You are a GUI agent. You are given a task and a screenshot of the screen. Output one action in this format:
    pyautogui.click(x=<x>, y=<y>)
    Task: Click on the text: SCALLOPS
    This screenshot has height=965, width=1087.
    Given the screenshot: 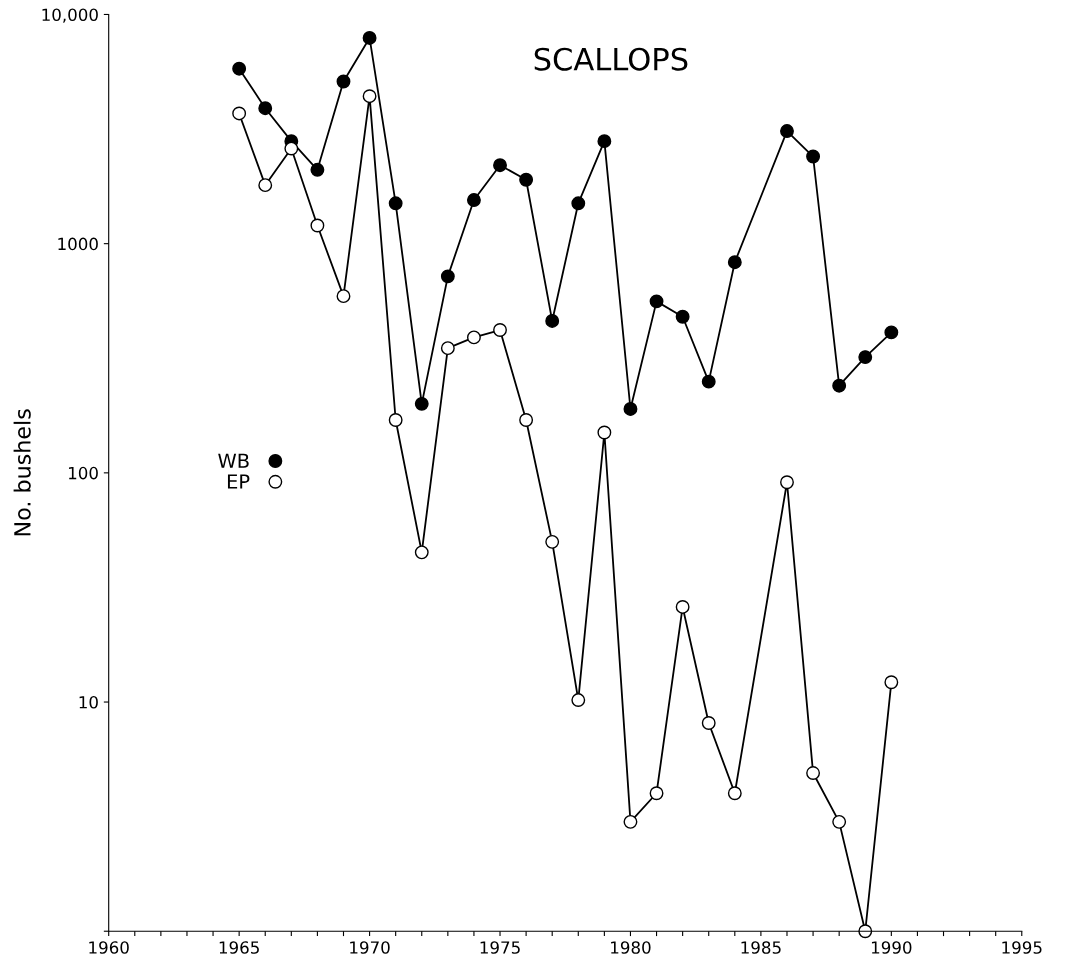 What is the action you would take?
    pyautogui.click(x=611, y=59)
    